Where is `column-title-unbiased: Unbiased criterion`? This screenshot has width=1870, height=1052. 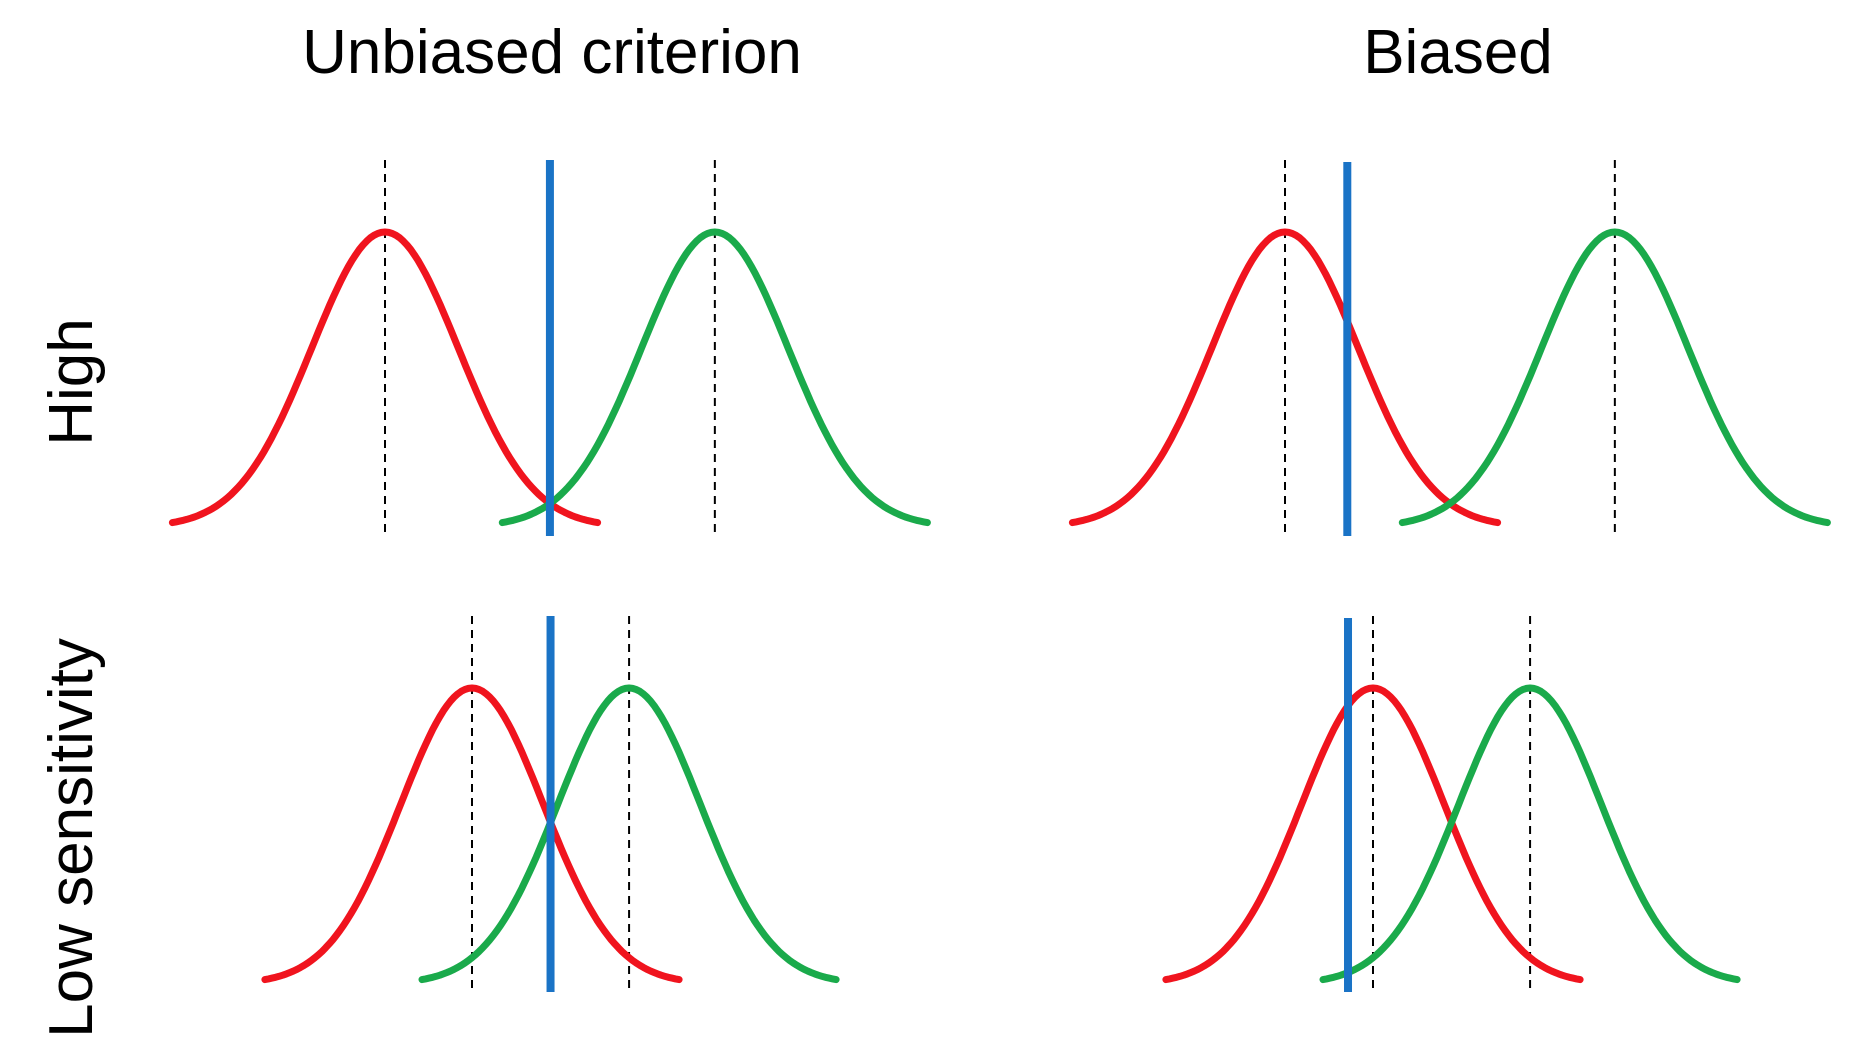
column-title-unbiased: Unbiased criterion is located at coordinates (552, 52).